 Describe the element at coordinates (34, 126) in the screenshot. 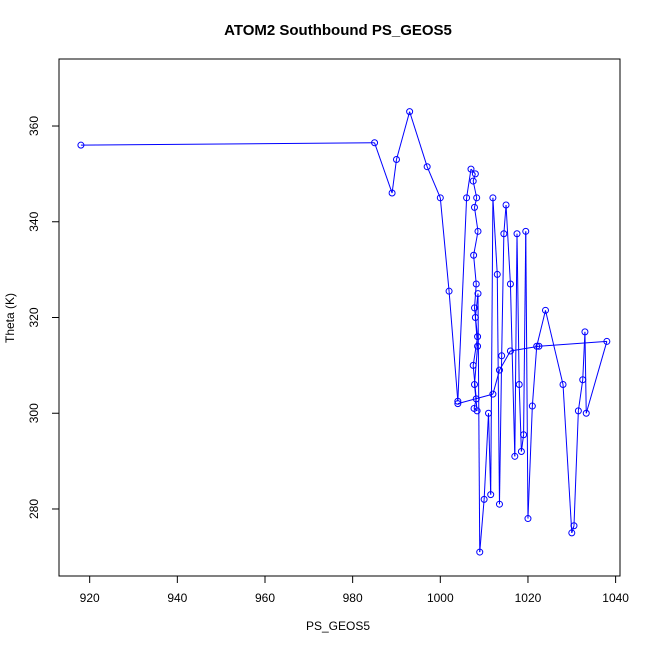

I see `y-tick-label: 360` at that location.